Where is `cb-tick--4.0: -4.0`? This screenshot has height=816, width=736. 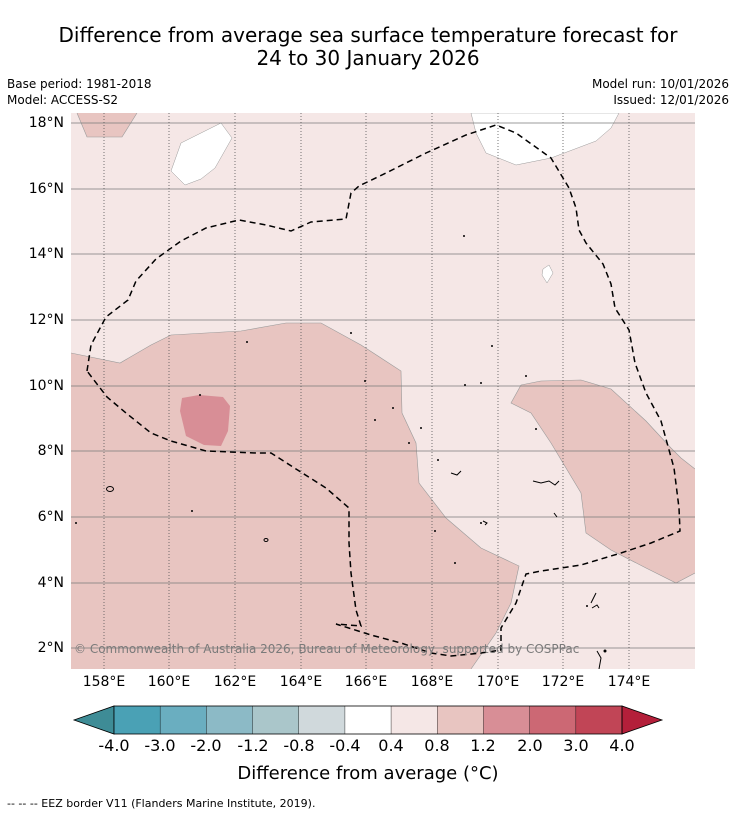
cb-tick--4.0: -4.0 is located at coordinates (114, 745).